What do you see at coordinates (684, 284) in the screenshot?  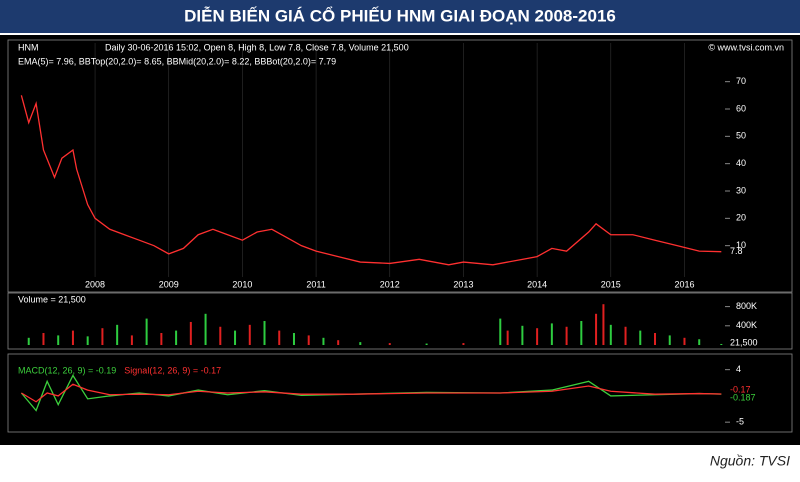 I see `x-tick-label: 2016` at bounding box center [684, 284].